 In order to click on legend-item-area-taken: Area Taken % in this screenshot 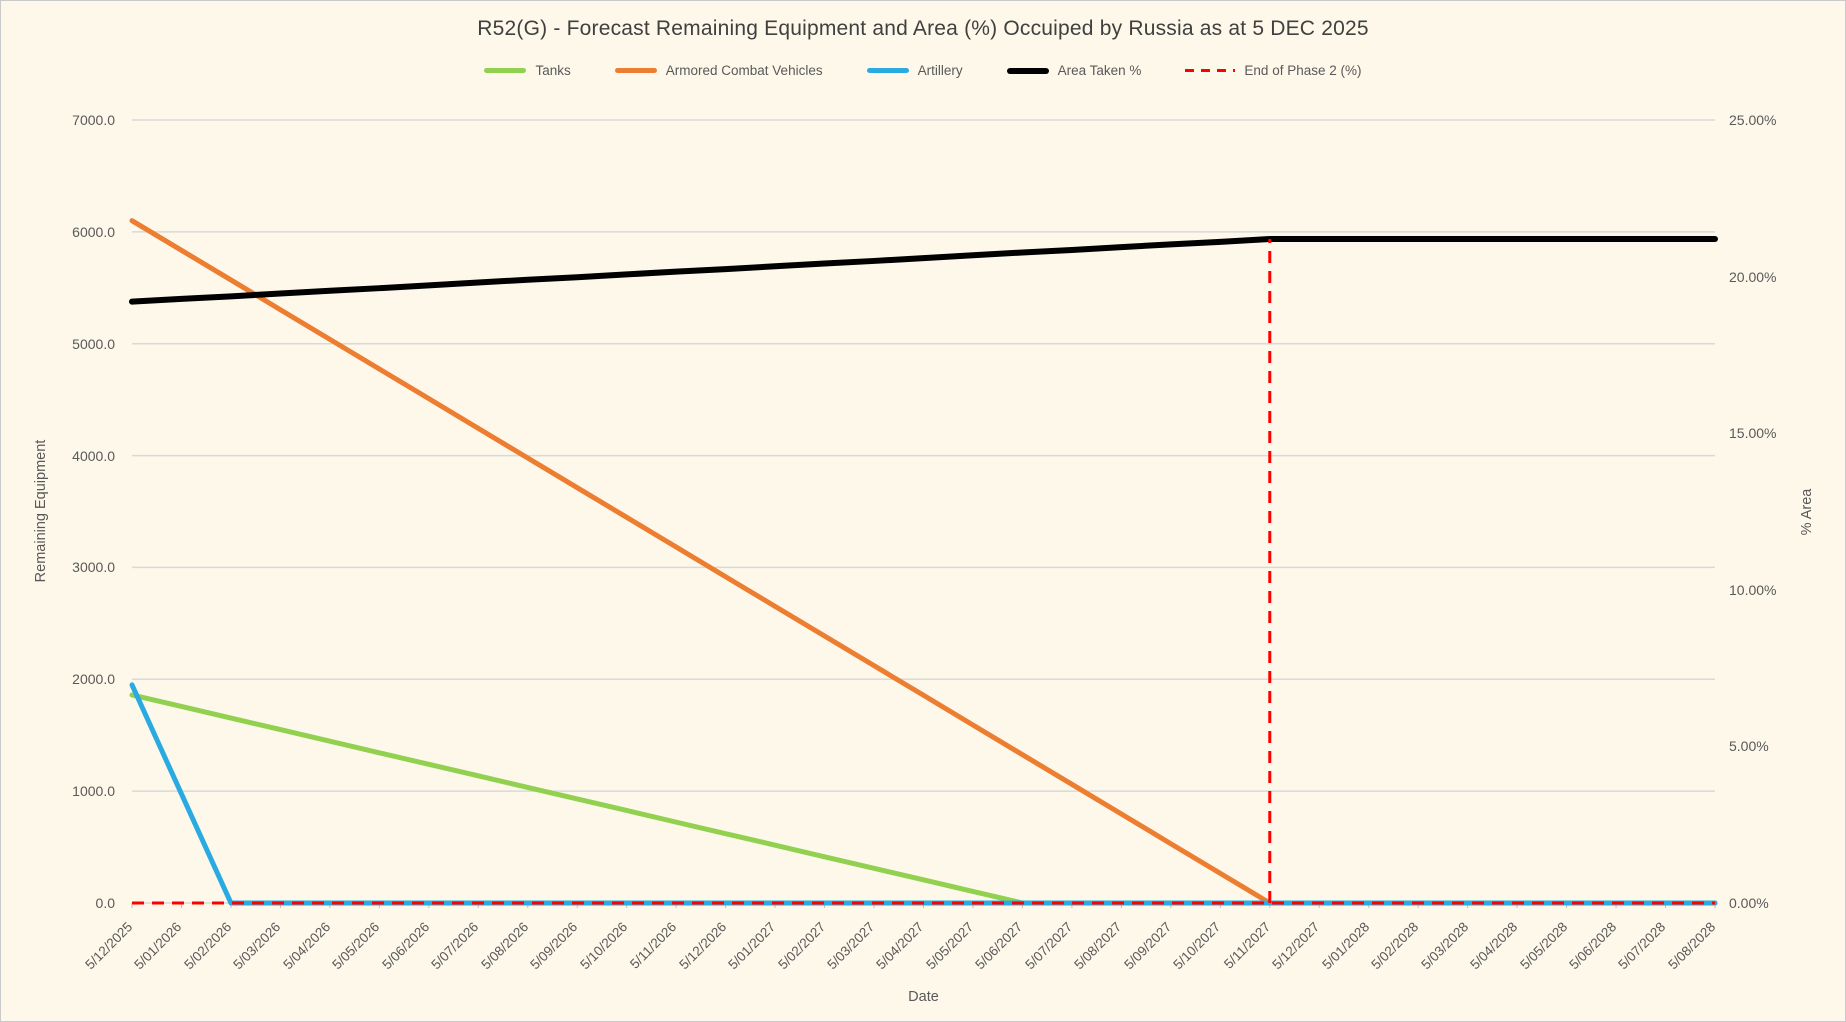, I will do `click(1074, 70)`.